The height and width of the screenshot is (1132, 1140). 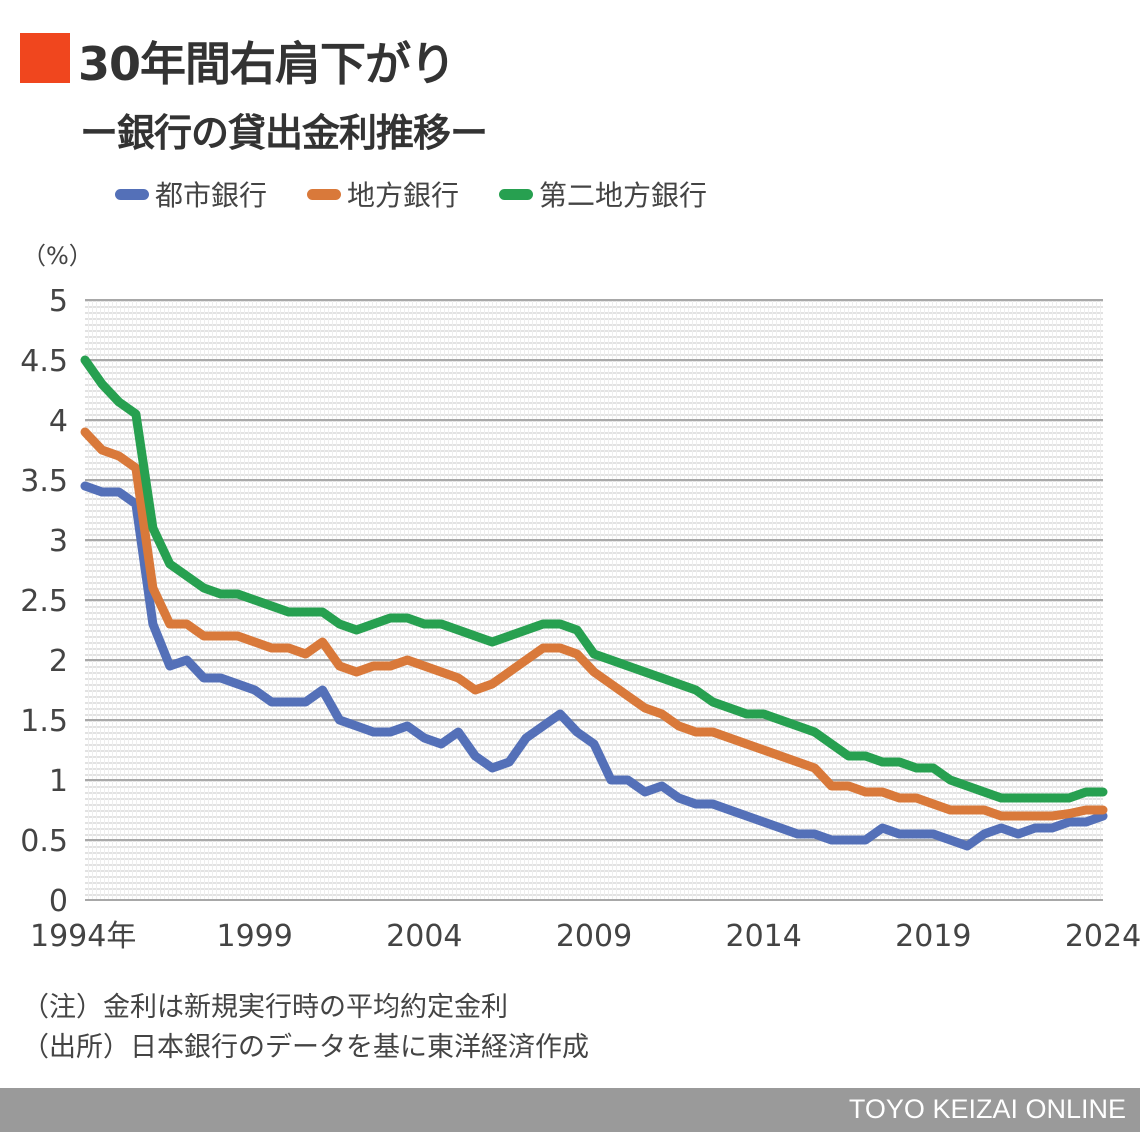 I want to click on legend-label: 第二地方銀行, so click(x=623, y=195).